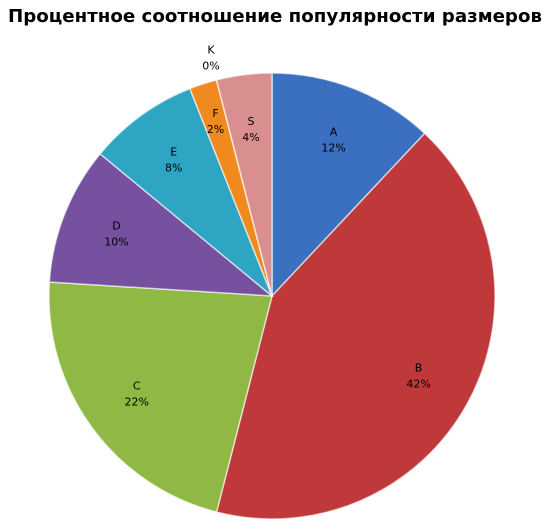  Describe the element at coordinates (418, 384) in the screenshot. I see `slice-value-label: 42%` at that location.